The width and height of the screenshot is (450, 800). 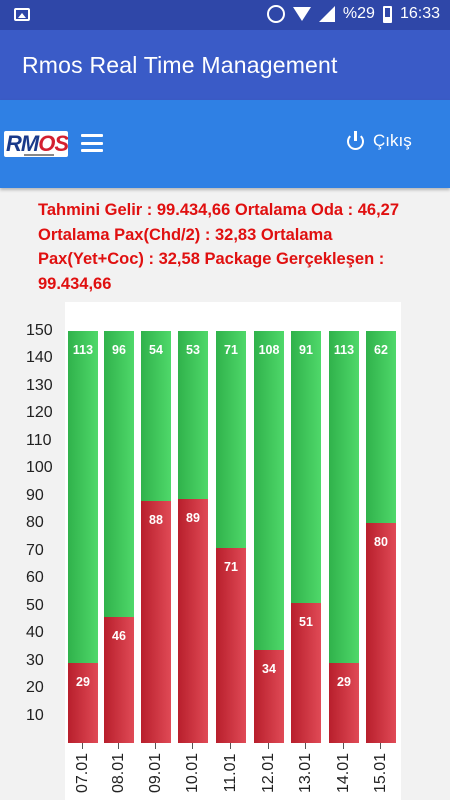 I want to click on y-tick-label: 150, so click(x=39, y=330).